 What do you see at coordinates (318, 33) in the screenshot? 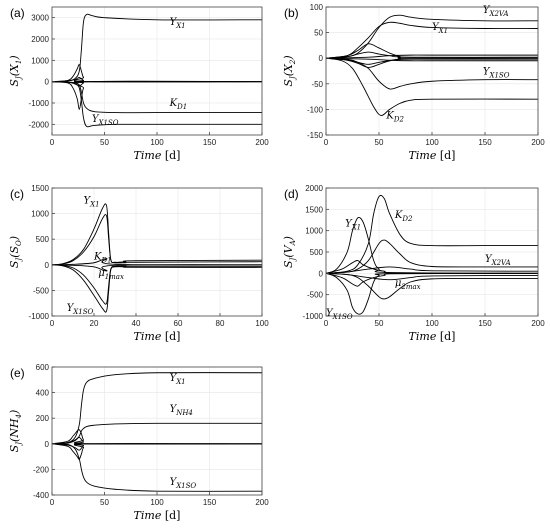
I see `y-tick-label: 50` at bounding box center [318, 33].